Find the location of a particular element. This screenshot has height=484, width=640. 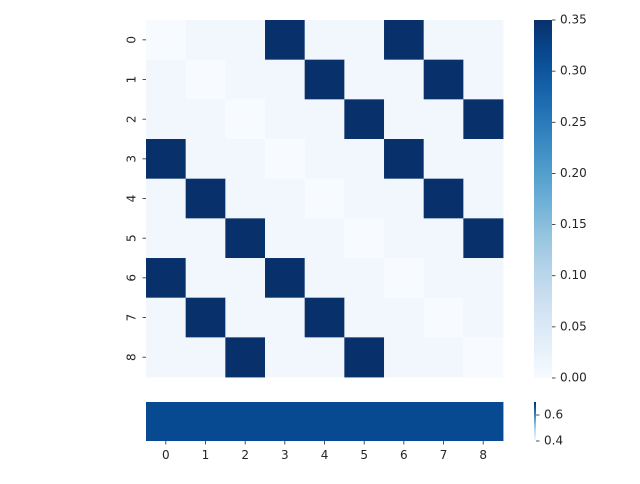

colorbar-tick-label: 0.15 is located at coordinates (573, 224).